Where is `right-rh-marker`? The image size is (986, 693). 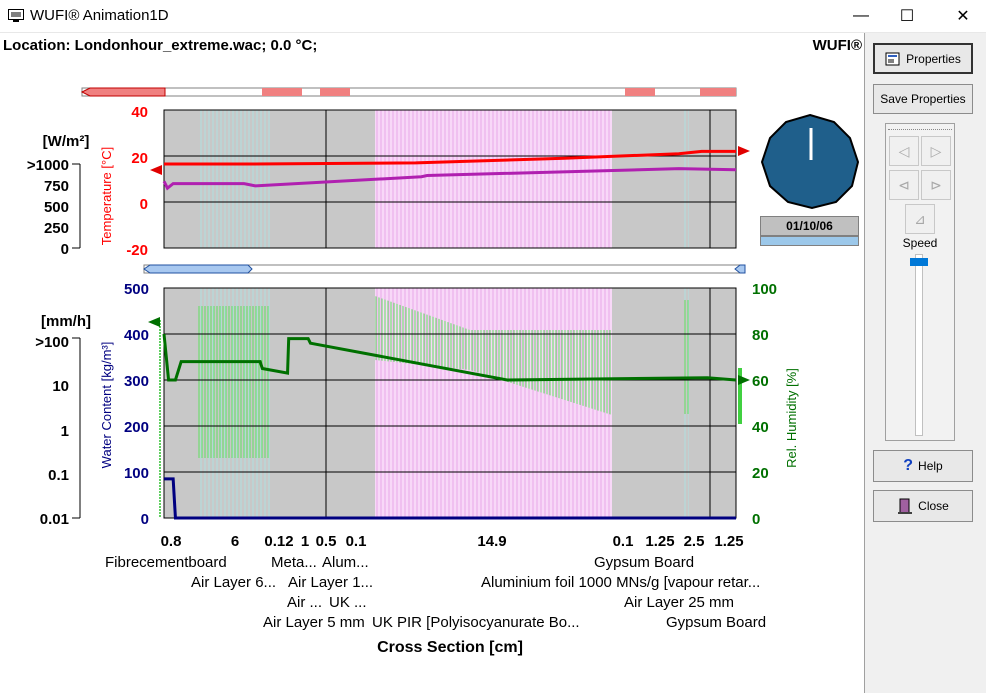
right-rh-marker is located at coordinates (744, 380).